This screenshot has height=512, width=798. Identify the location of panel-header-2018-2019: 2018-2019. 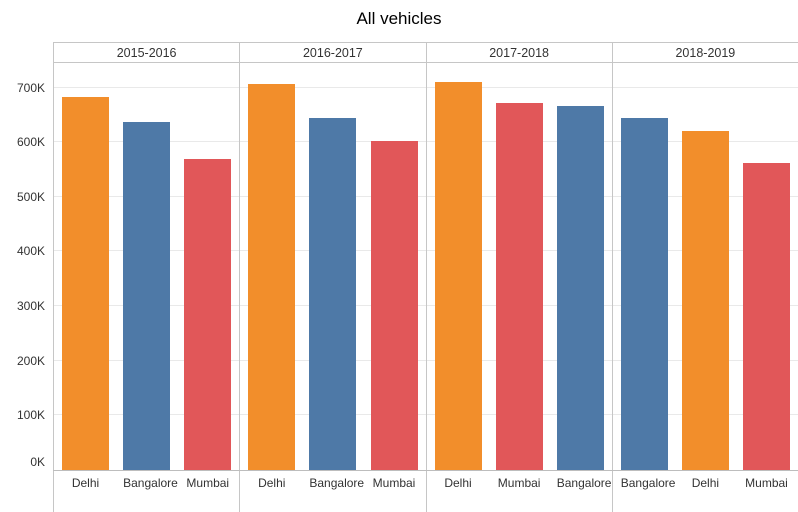
(704, 52).